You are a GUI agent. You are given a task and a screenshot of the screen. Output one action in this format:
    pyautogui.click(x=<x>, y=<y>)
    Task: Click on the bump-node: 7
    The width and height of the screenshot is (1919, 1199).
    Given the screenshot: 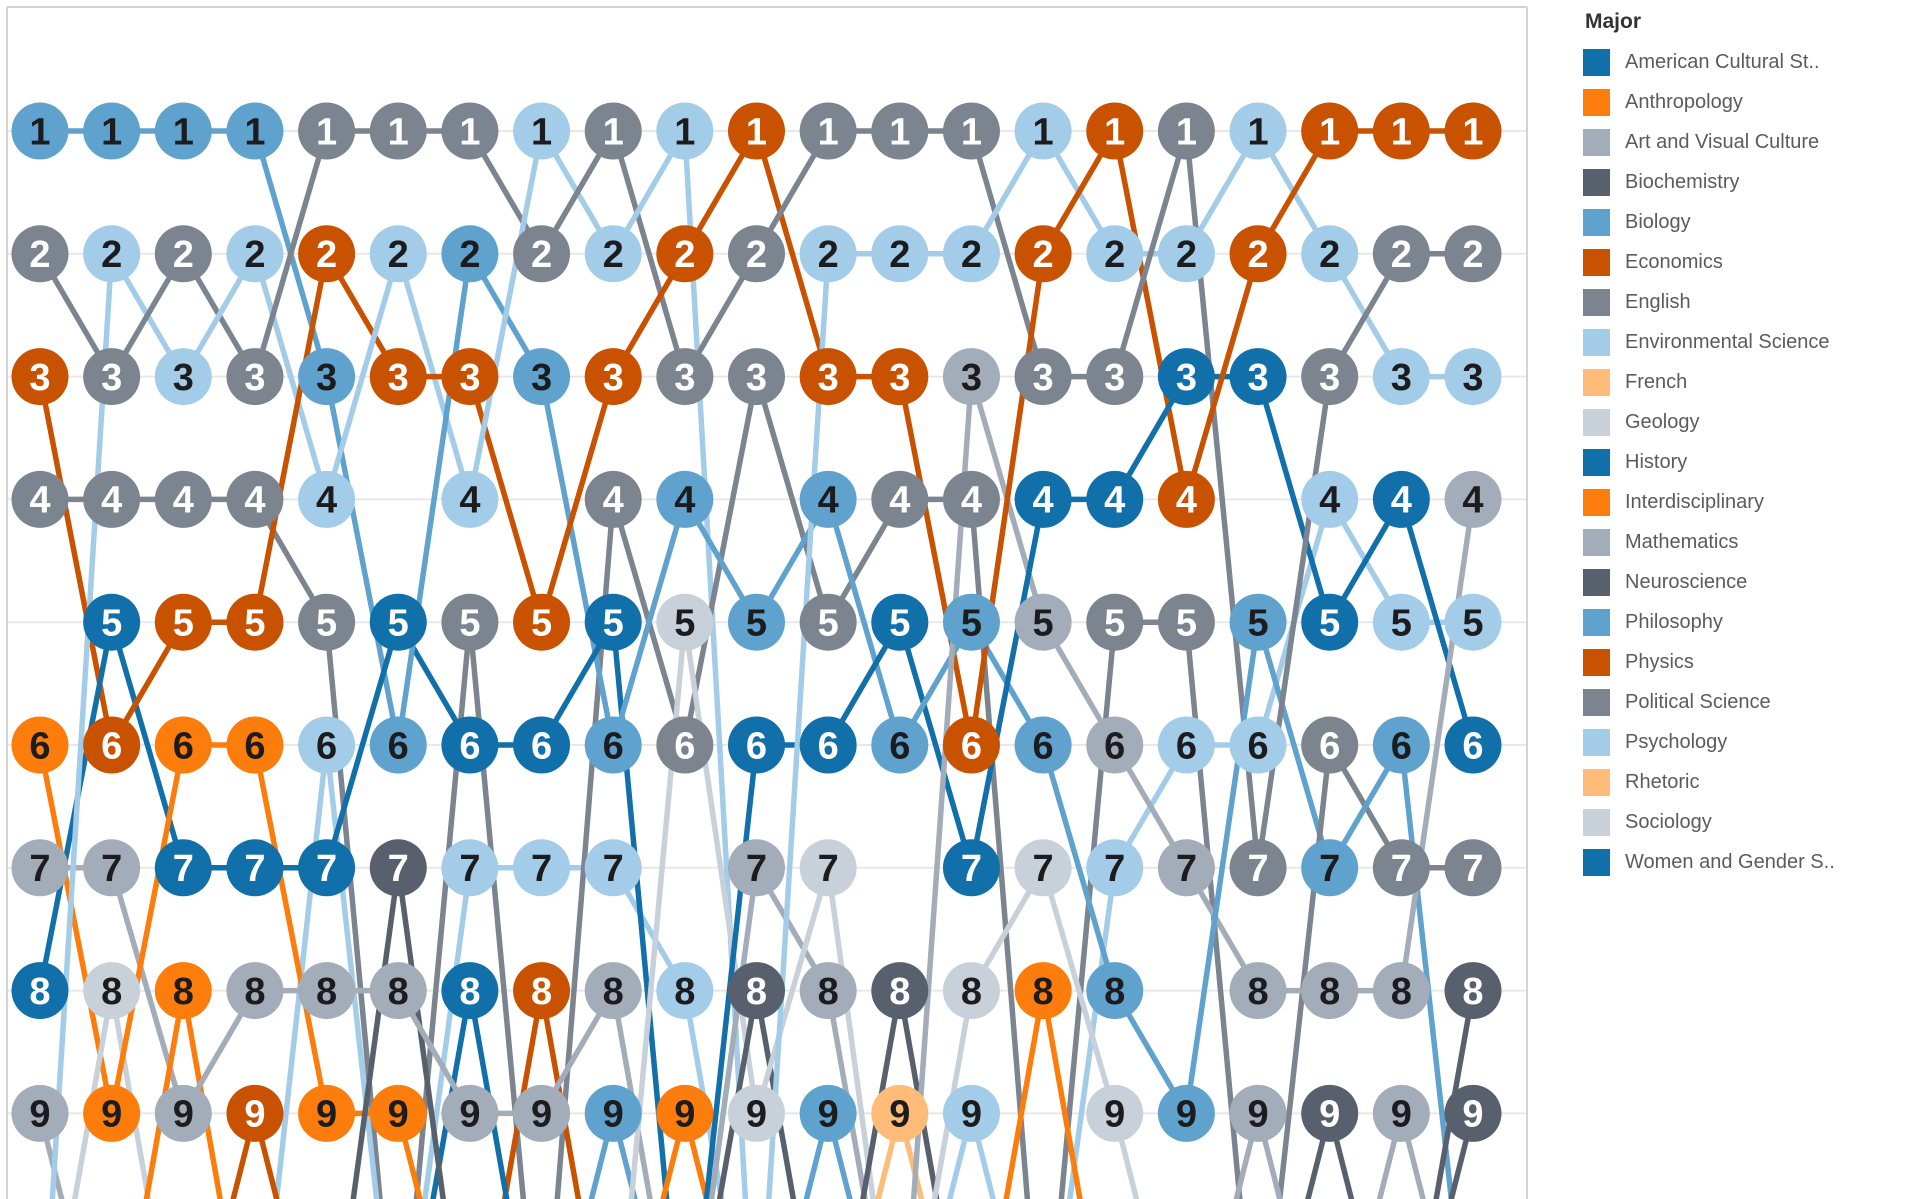 What is the action you would take?
    pyautogui.click(x=1473, y=868)
    